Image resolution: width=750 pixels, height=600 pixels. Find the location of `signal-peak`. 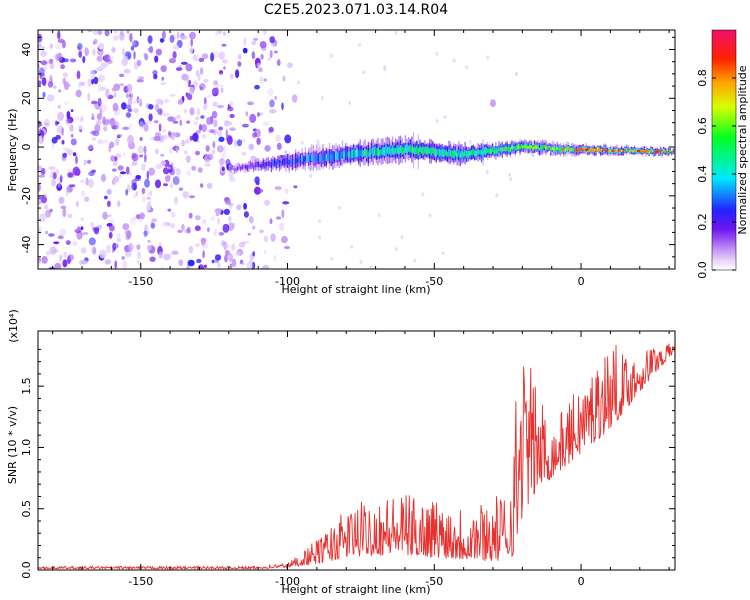

signal-peak is located at coordinates (535, 147).